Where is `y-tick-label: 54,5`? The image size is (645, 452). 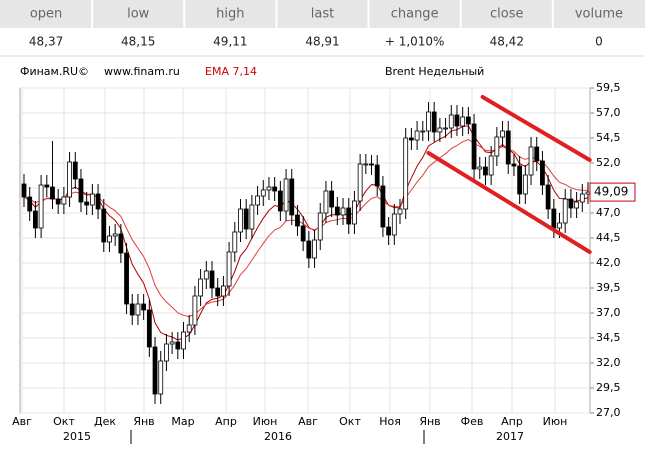
y-tick-label: 54,5 is located at coordinates (608, 137).